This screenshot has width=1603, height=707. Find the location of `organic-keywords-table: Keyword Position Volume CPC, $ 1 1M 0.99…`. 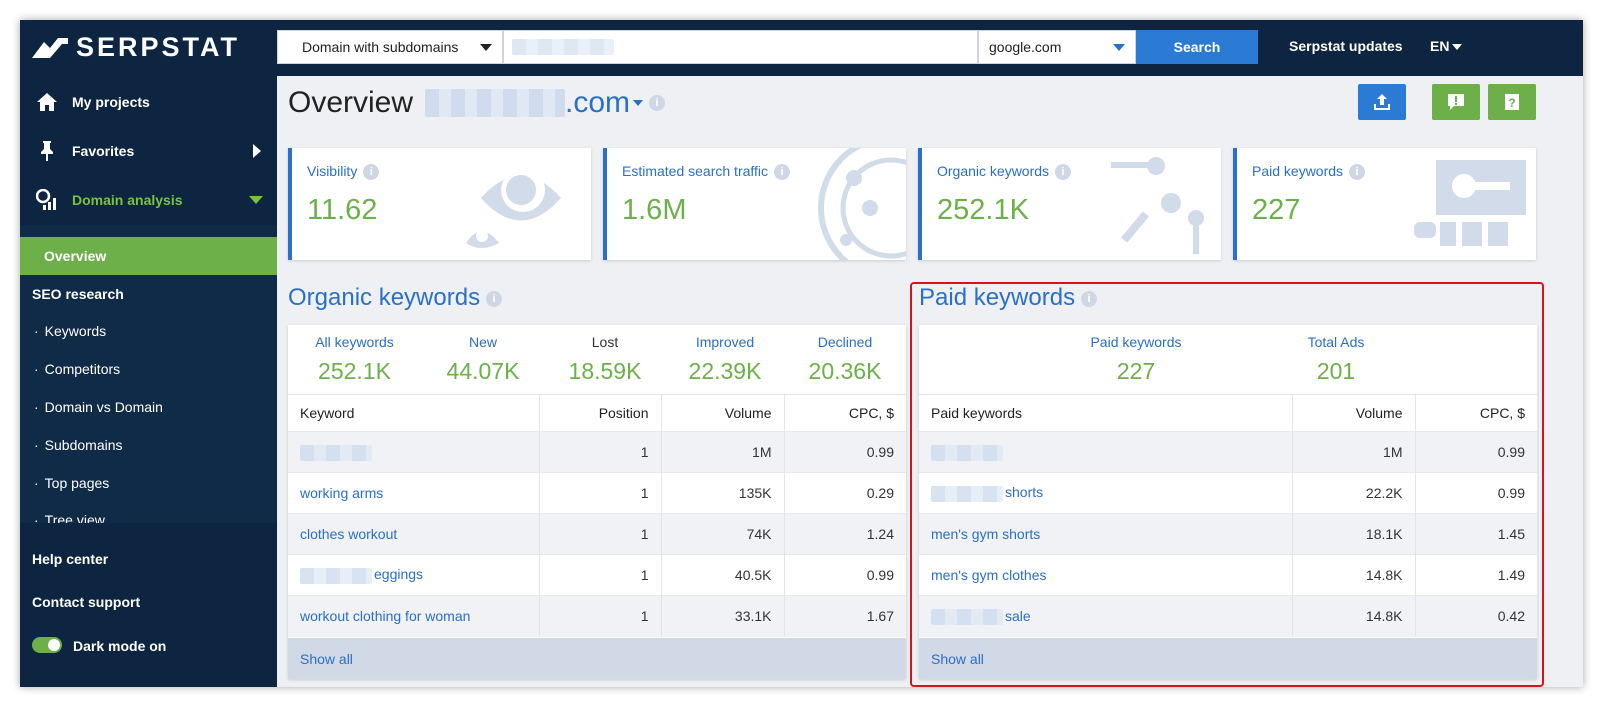

organic-keywords-table: Keyword Position Volume CPC, $ 1 1M 0.99… is located at coordinates (597, 515).